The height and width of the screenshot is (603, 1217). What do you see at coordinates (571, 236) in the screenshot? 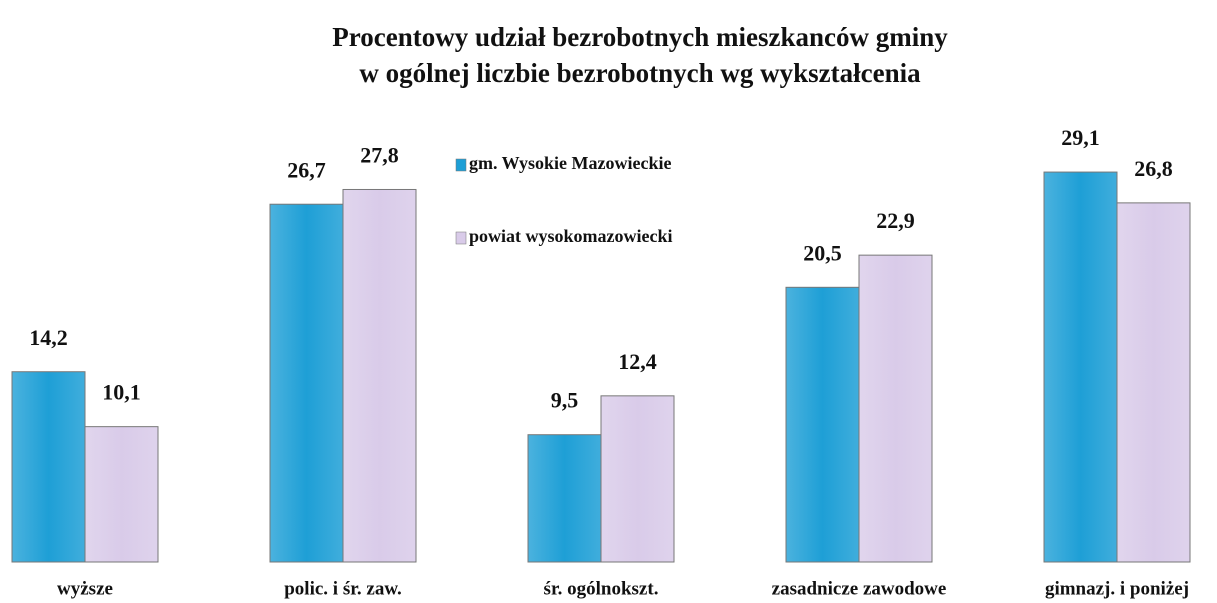
I see `legend-label: powiat wysokomazowiecki` at bounding box center [571, 236].